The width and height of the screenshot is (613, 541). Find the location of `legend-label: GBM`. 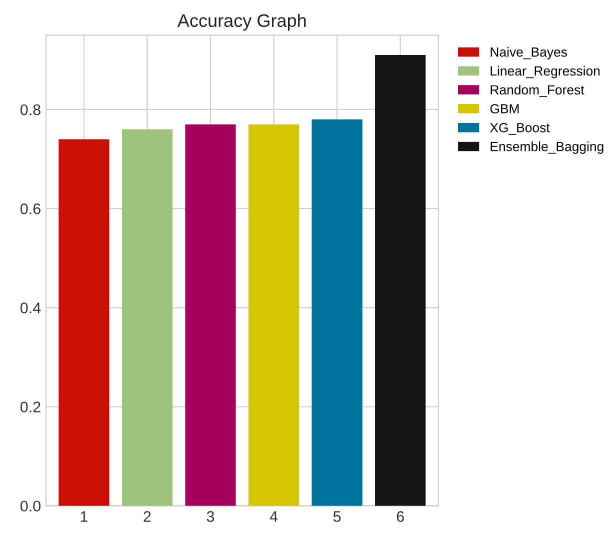

legend-label: GBM is located at coordinates (504, 109).